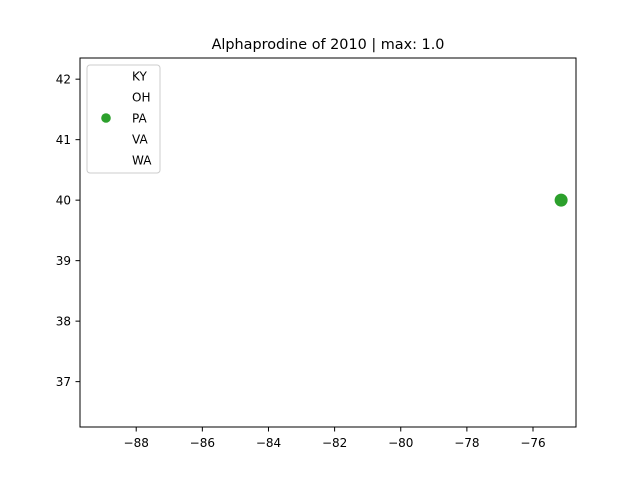 The image size is (640, 480). I want to click on x-axis-ticks: −88 −86 −84 −82 −80 −78 −76, so click(335, 438).